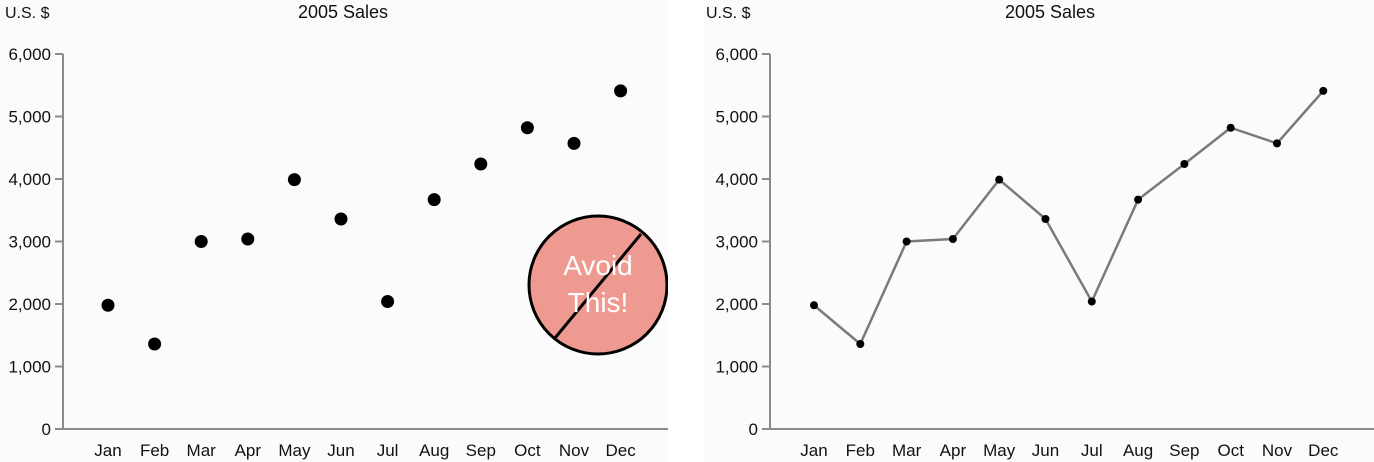  I want to click on avoid-this-annotation: Avoid This!, so click(597, 285).